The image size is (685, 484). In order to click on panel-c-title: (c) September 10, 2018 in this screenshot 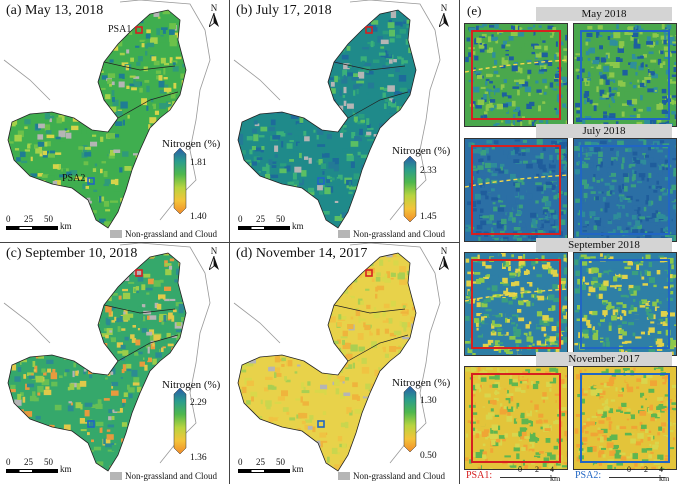, I will do `click(72, 253)`.